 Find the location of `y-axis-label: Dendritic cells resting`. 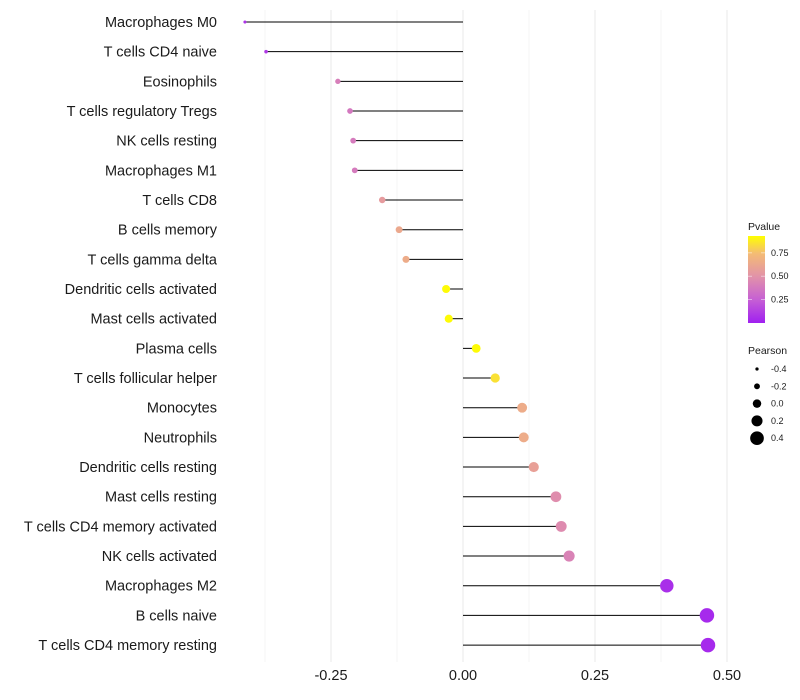

y-axis-label: Dendritic cells resting is located at coordinates (148, 468).